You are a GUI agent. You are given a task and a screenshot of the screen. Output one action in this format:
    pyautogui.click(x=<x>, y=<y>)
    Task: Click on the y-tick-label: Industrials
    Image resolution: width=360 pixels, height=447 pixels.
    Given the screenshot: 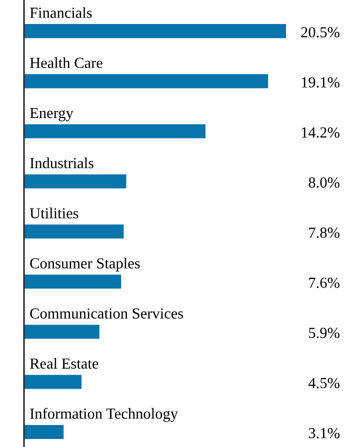 What is the action you would take?
    pyautogui.click(x=62, y=163)
    